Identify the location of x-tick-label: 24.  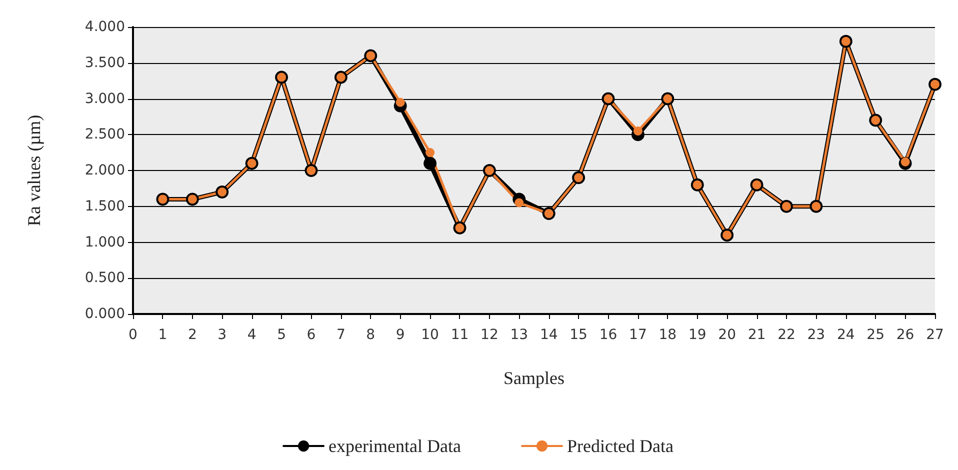
(845, 335).